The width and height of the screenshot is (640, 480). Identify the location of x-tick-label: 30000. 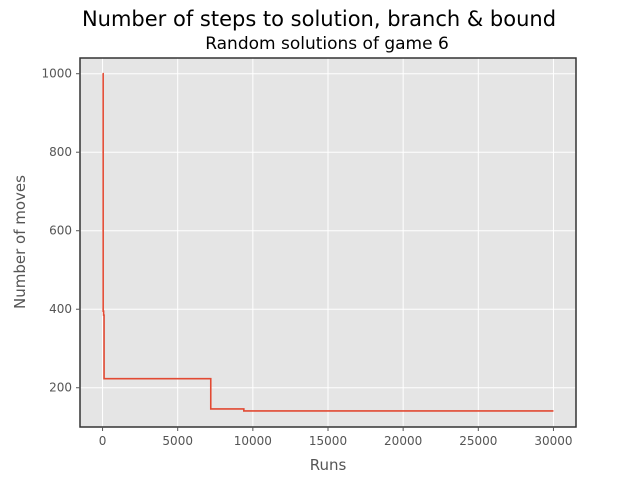
(553, 441).